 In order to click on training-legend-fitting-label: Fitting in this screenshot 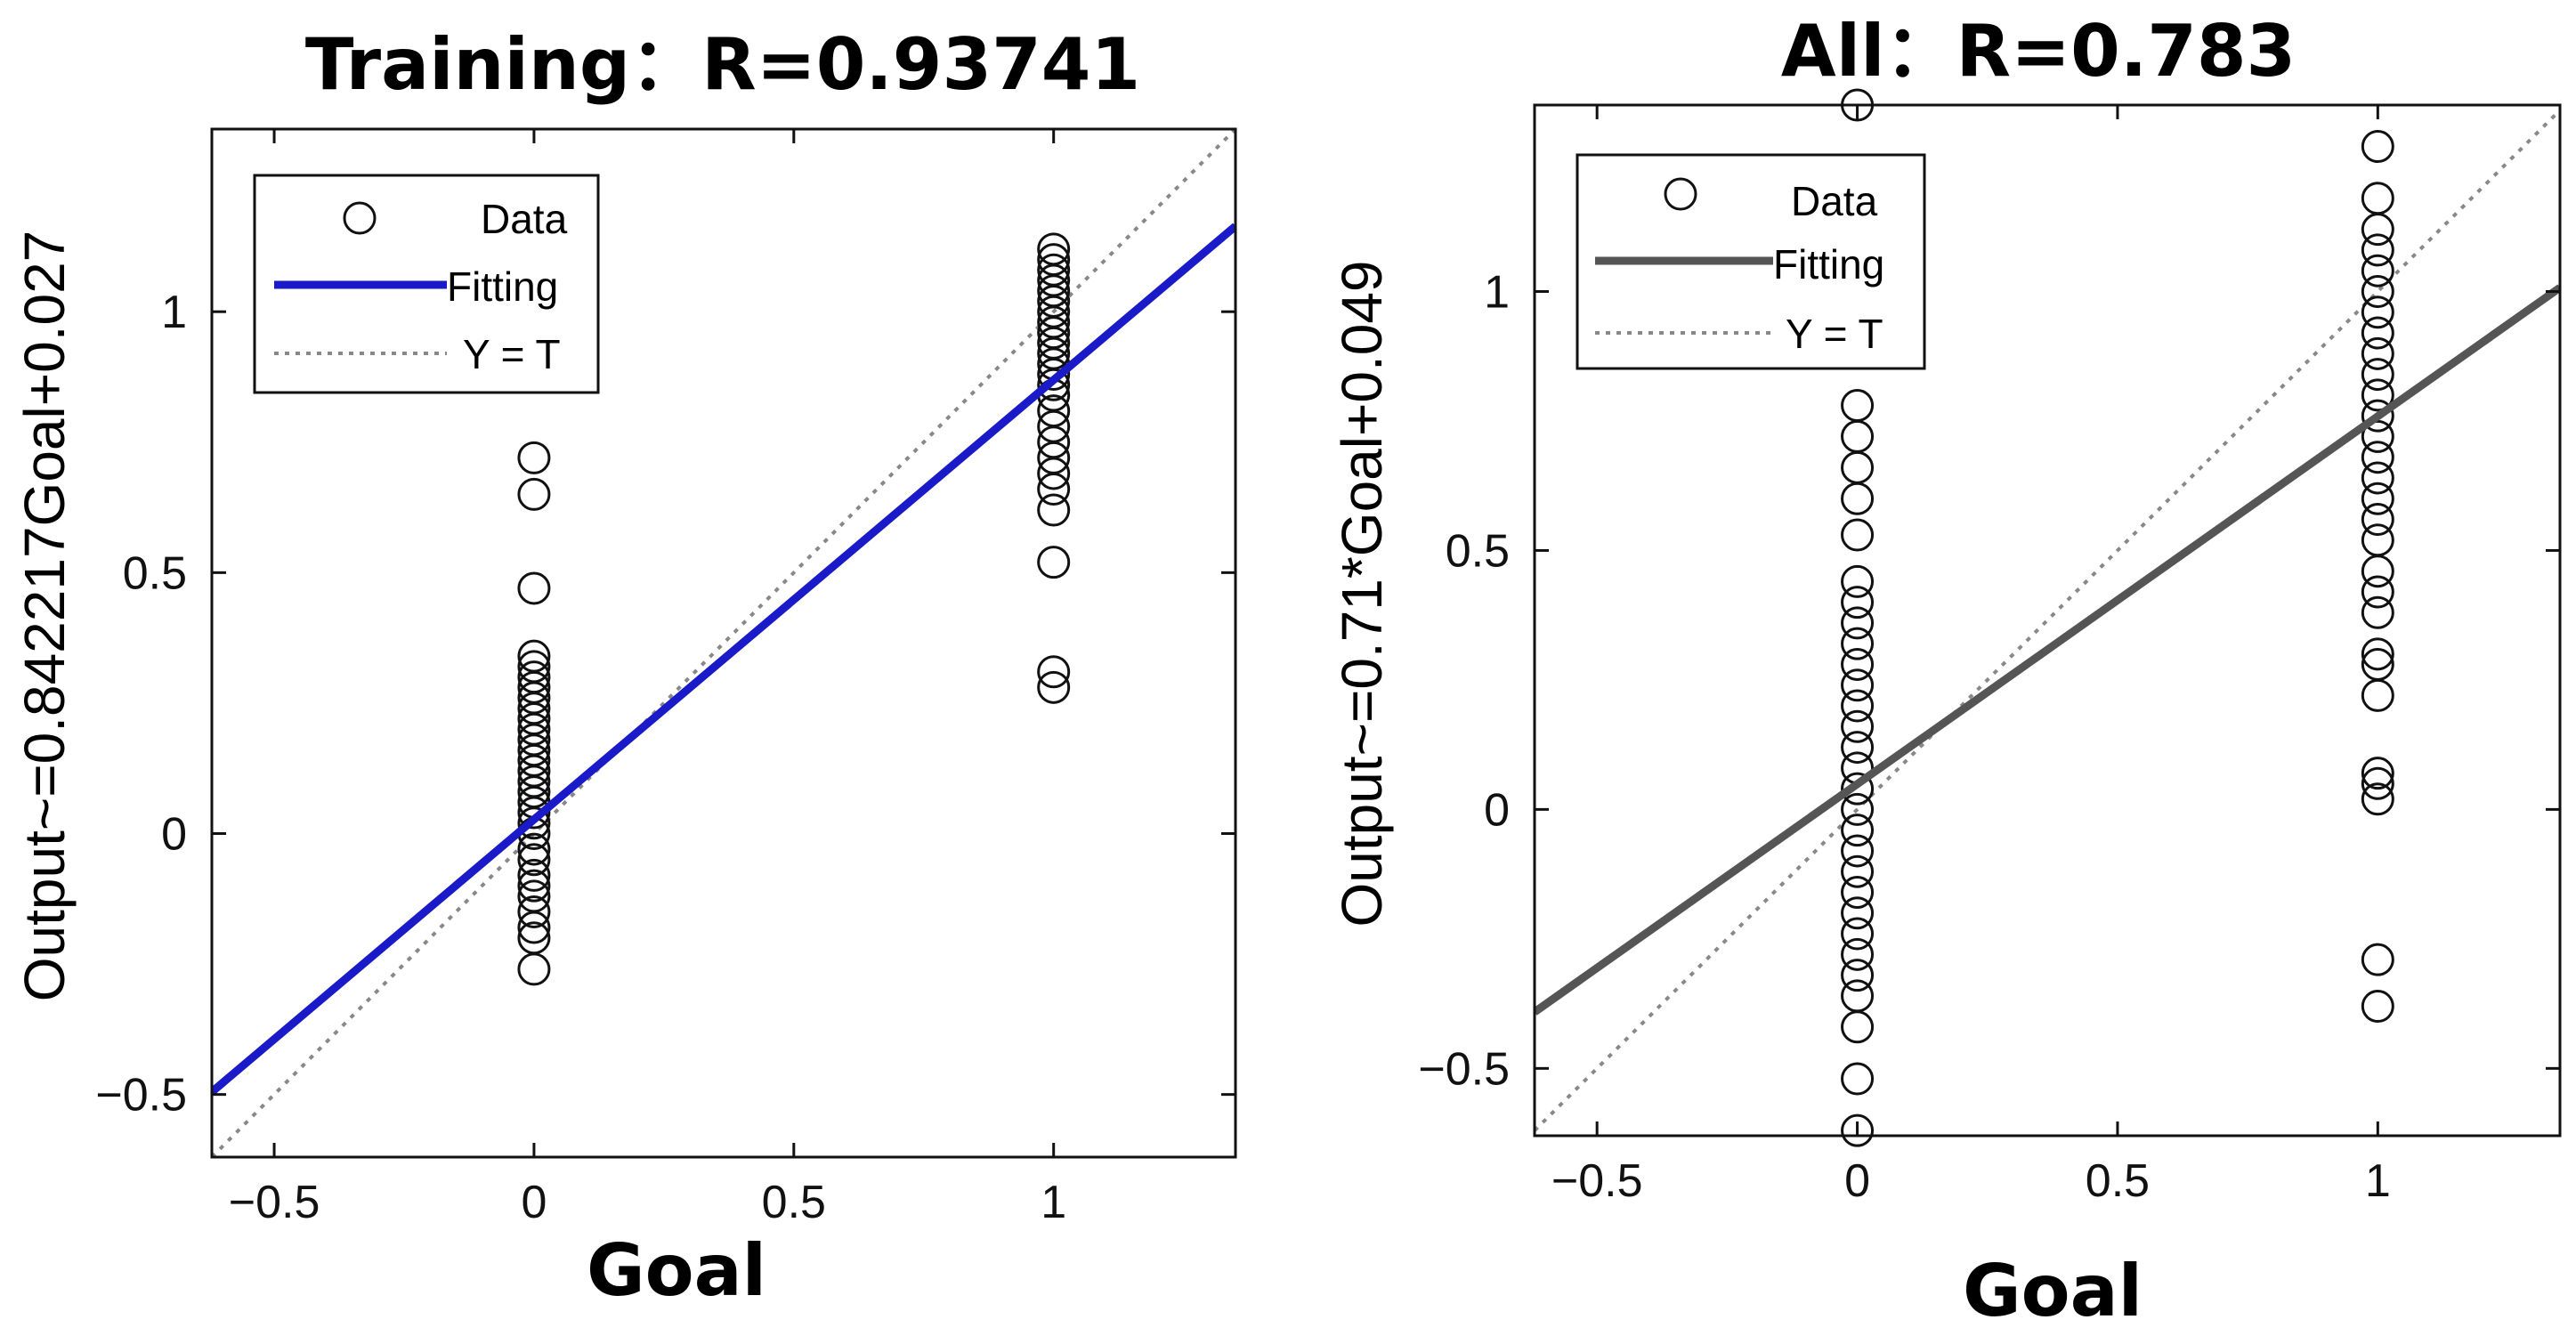, I will do `click(502, 286)`.